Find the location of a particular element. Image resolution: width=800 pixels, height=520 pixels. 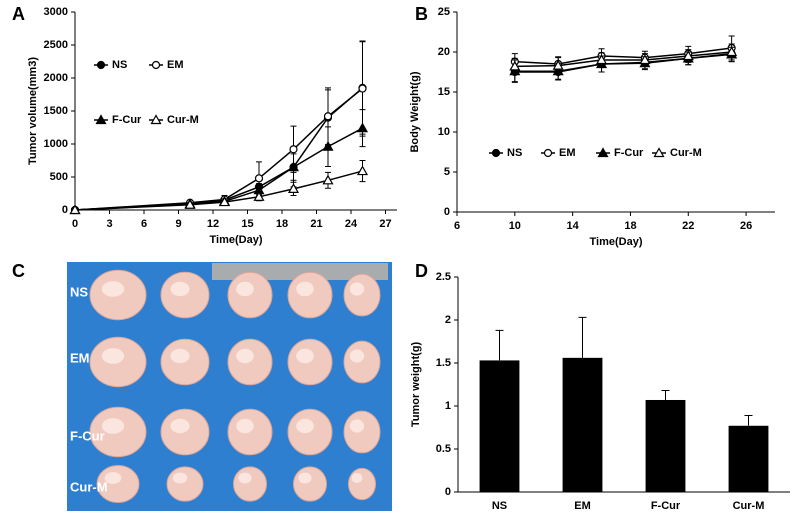

x-tick-label: 22 is located at coordinates (688, 226).